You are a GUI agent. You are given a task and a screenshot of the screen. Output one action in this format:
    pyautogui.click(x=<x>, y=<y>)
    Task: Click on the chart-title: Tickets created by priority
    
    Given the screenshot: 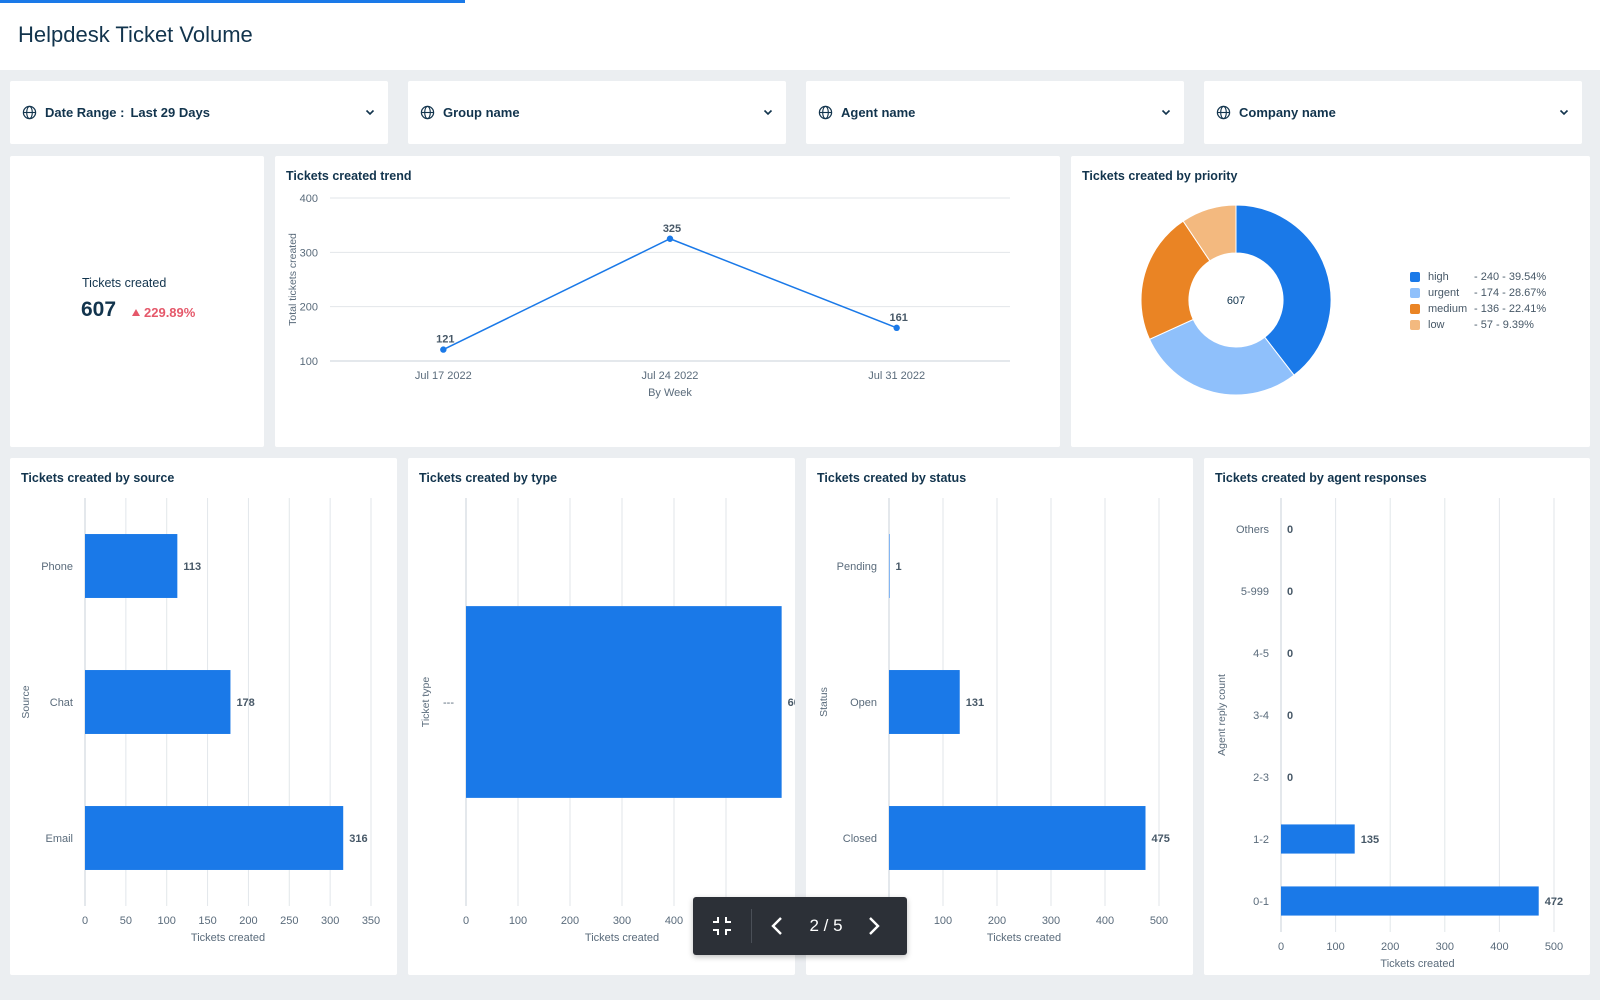 What is the action you would take?
    pyautogui.click(x=1160, y=176)
    